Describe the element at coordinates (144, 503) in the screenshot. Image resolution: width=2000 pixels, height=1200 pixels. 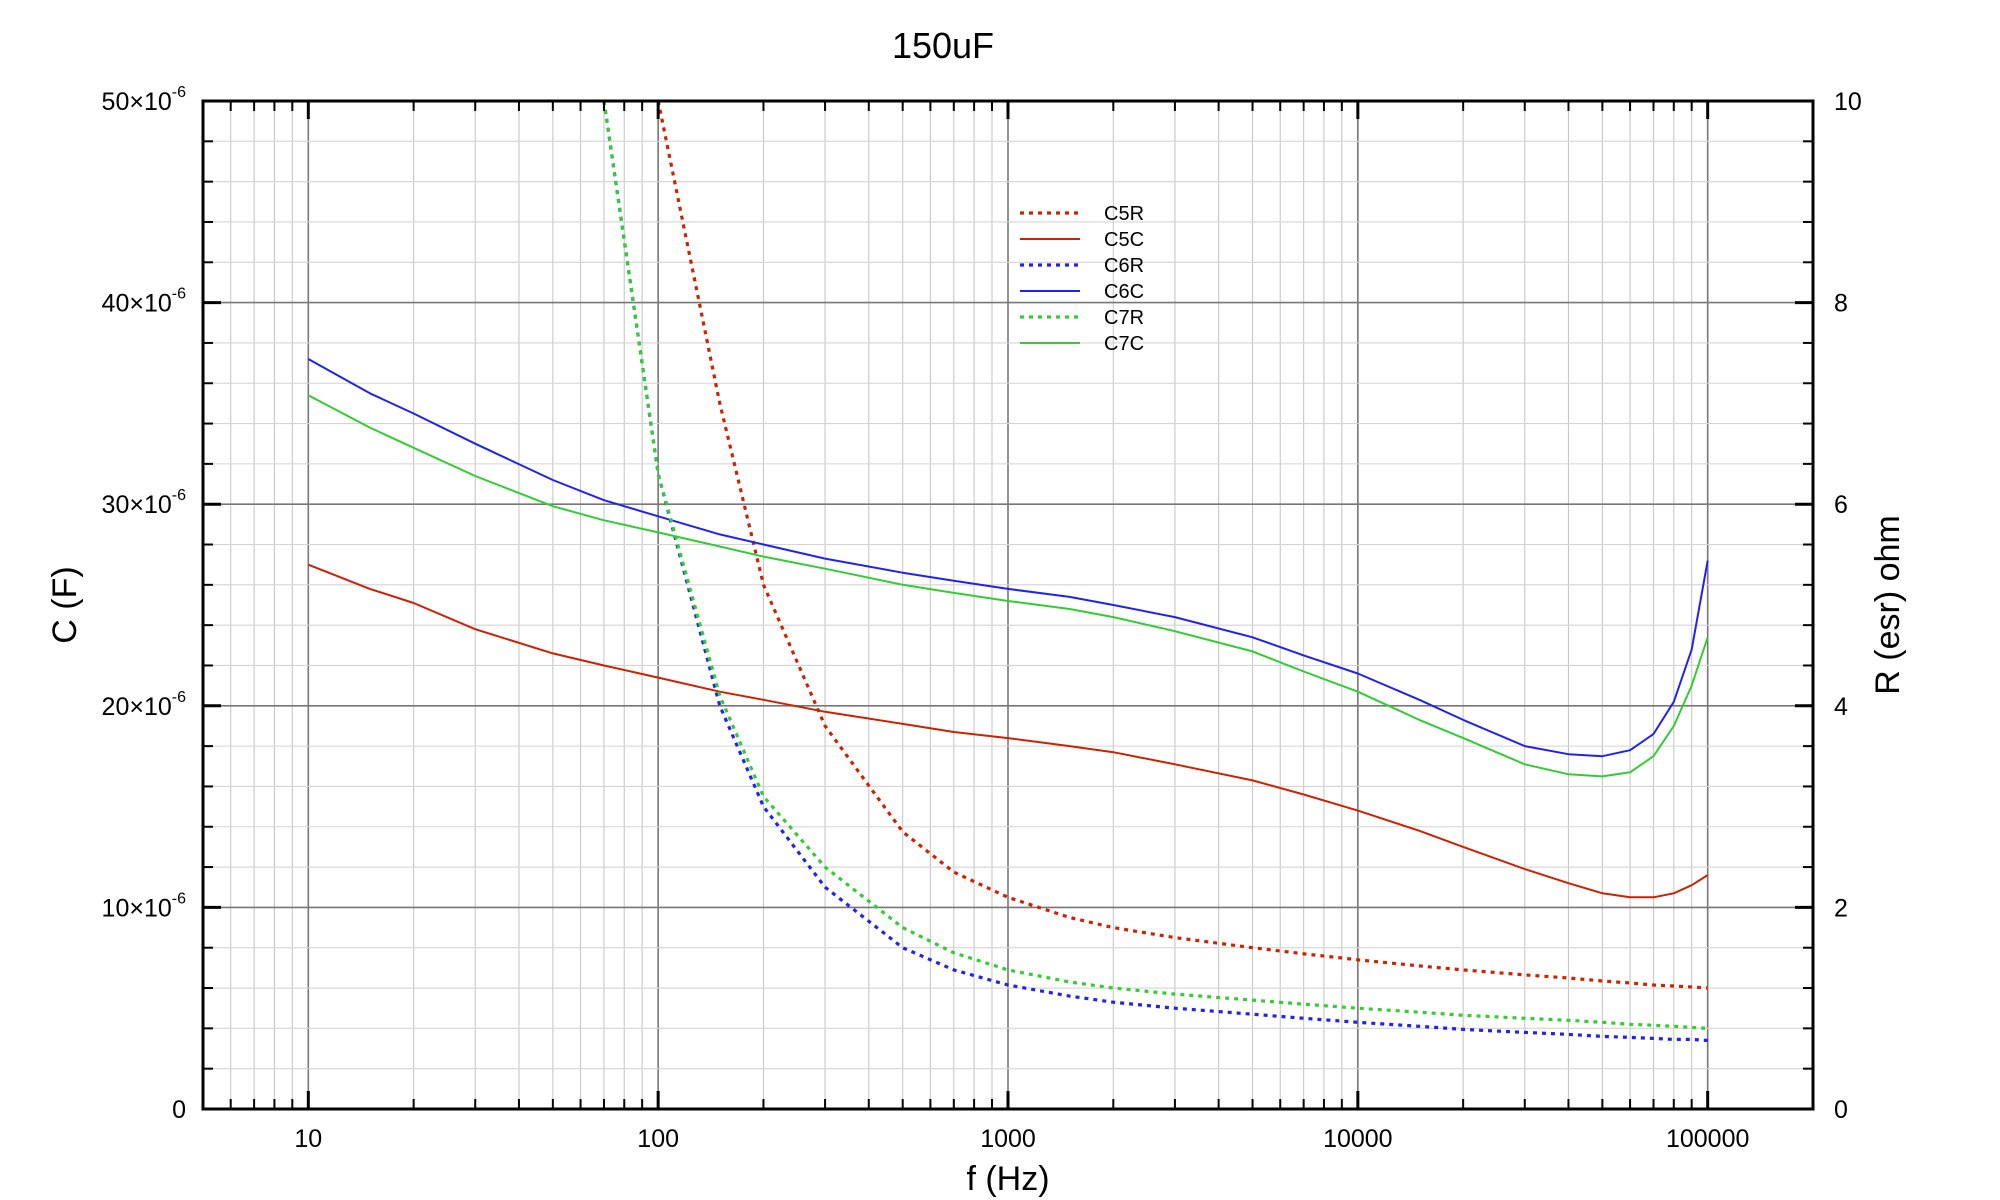
I see `y-left-tick-label: 30×10⁻⁶` at that location.